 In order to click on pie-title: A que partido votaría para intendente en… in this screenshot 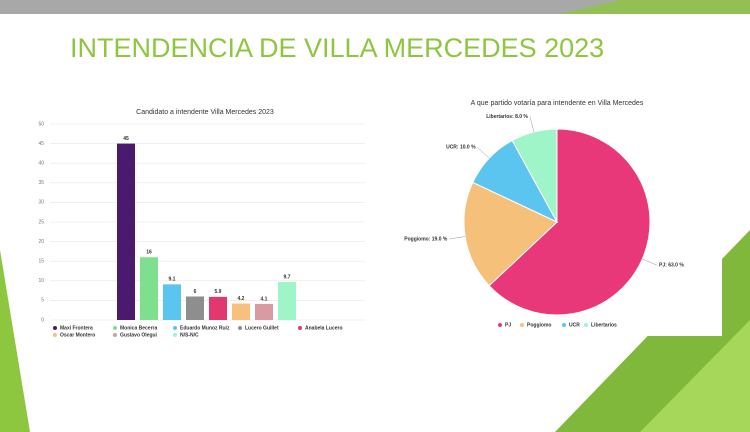, I will do `click(557, 103)`.